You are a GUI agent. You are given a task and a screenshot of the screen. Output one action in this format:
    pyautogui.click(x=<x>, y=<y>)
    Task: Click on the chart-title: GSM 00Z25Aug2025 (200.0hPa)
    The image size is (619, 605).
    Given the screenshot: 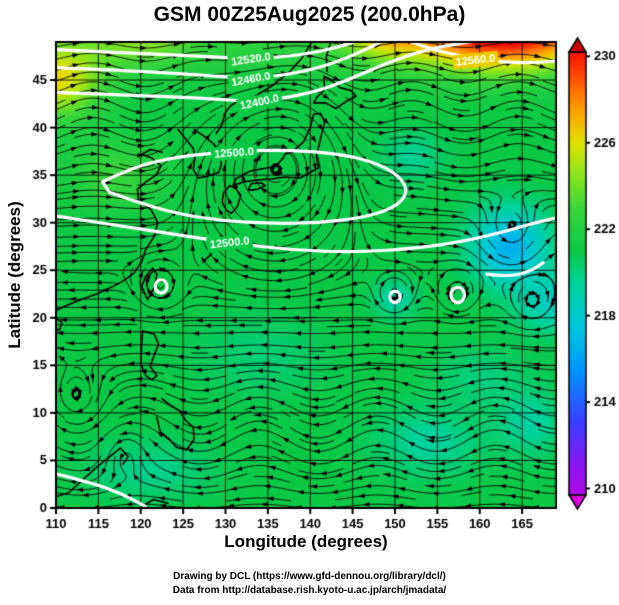 What is the action you would take?
    pyautogui.click(x=309, y=14)
    